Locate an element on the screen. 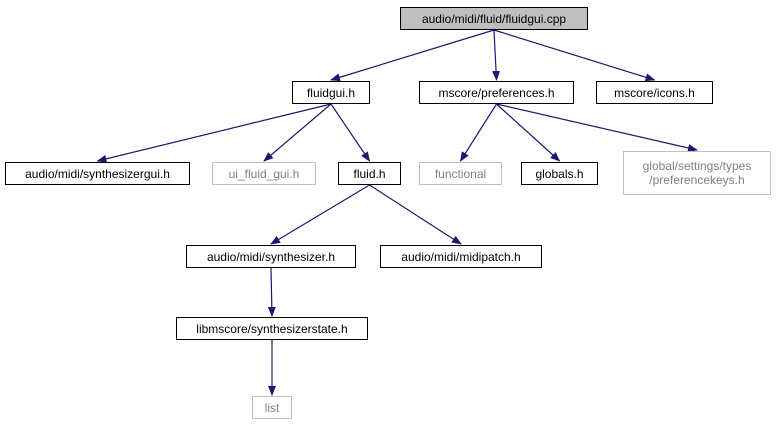 Image resolution: width=776 pixels, height=425 pixels. node-label: mscore/icons.h is located at coordinates (654, 92).